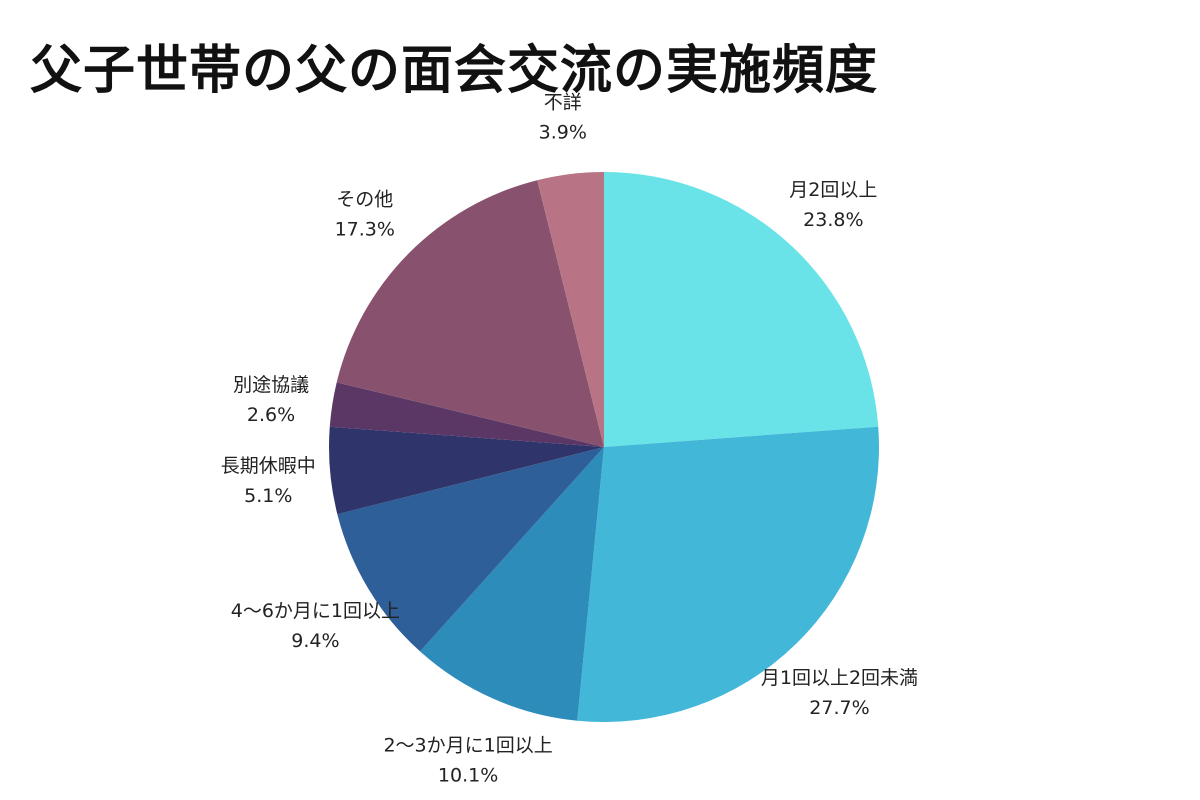 This screenshot has height=800, width=1200. I want to click on slice-label-2: 月1回以上2回未満, so click(839, 678).